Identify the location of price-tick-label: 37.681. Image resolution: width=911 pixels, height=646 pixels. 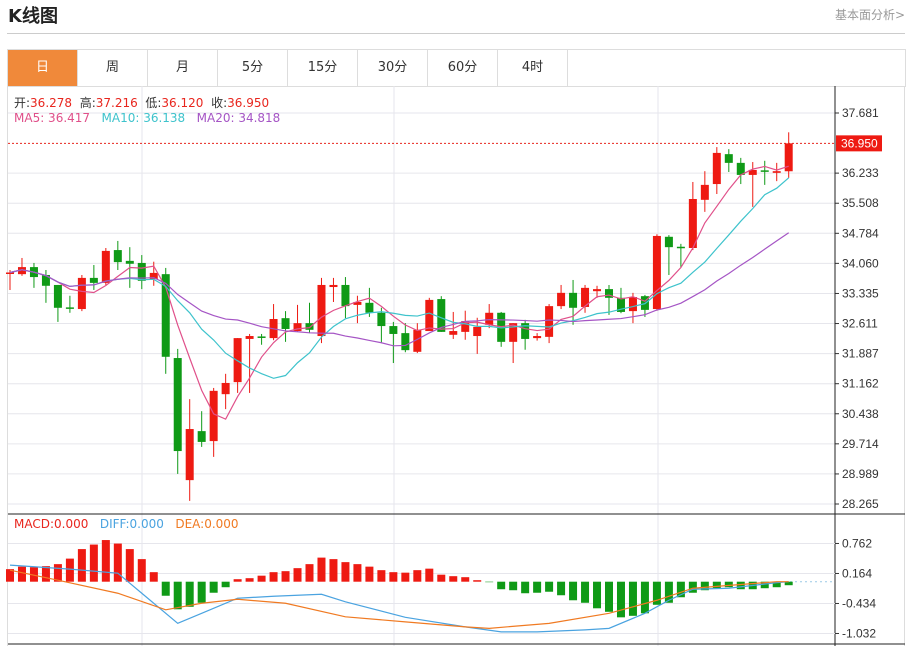
(860, 113).